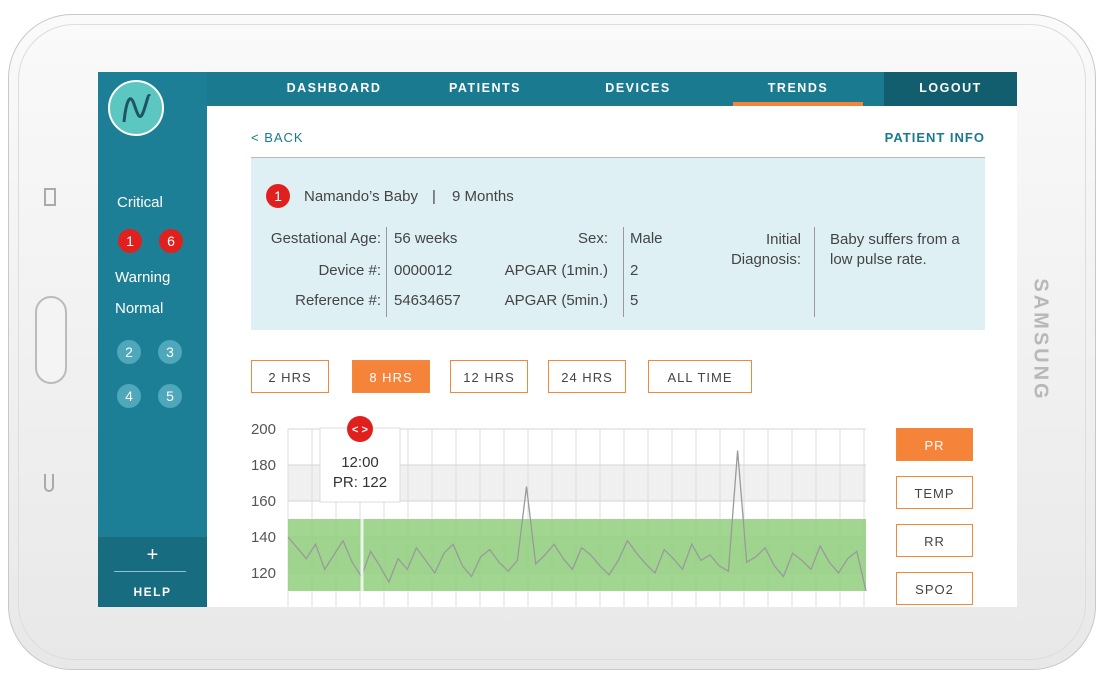  What do you see at coordinates (263, 573) in the screenshot?
I see `y-tick-label: 120` at bounding box center [263, 573].